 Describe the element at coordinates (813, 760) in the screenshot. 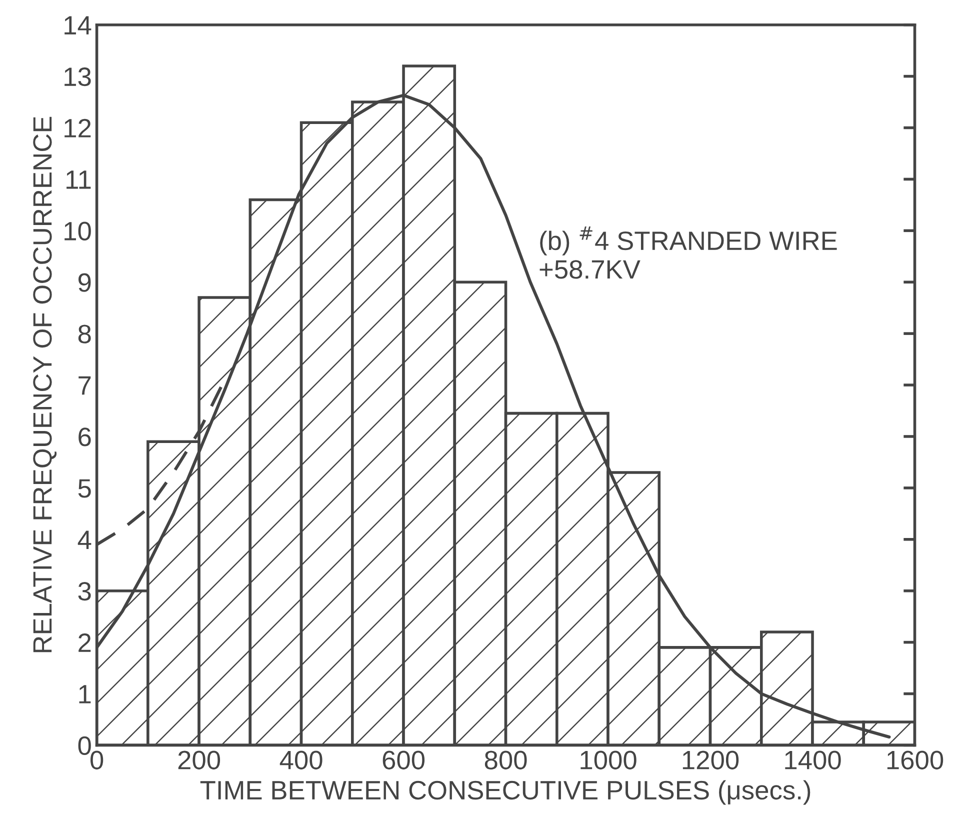

I see `x-tick-label: 1400` at that location.